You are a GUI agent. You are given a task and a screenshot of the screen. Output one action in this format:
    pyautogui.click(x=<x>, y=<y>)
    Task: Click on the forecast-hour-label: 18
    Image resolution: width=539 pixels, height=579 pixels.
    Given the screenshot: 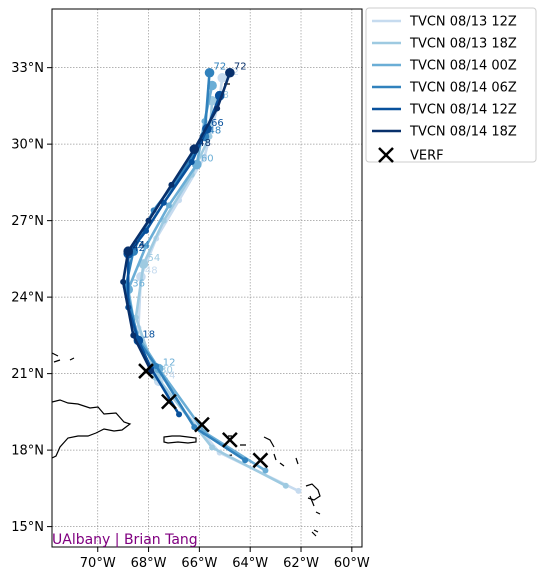 What is the action you would take?
    pyautogui.click(x=148, y=334)
    